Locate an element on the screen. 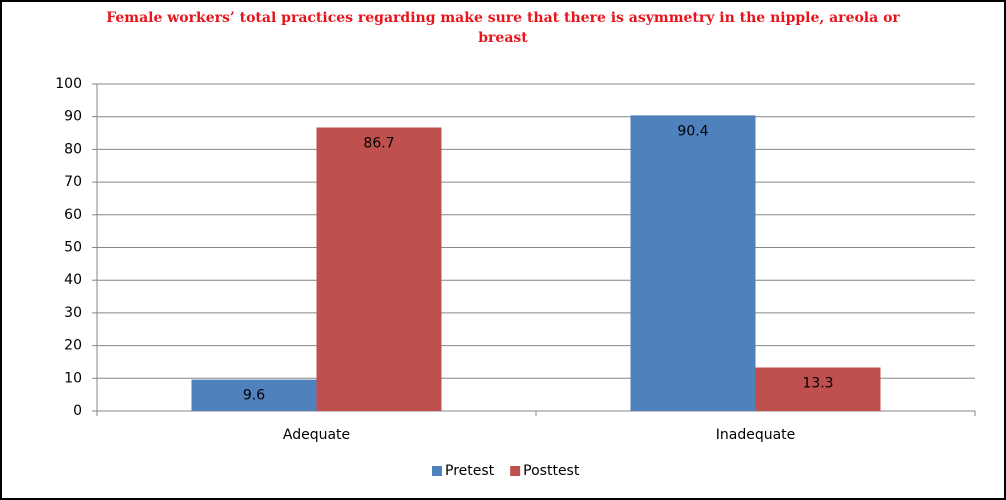 The height and width of the screenshot is (500, 1006). y-tick-label: 40 is located at coordinates (73, 280).